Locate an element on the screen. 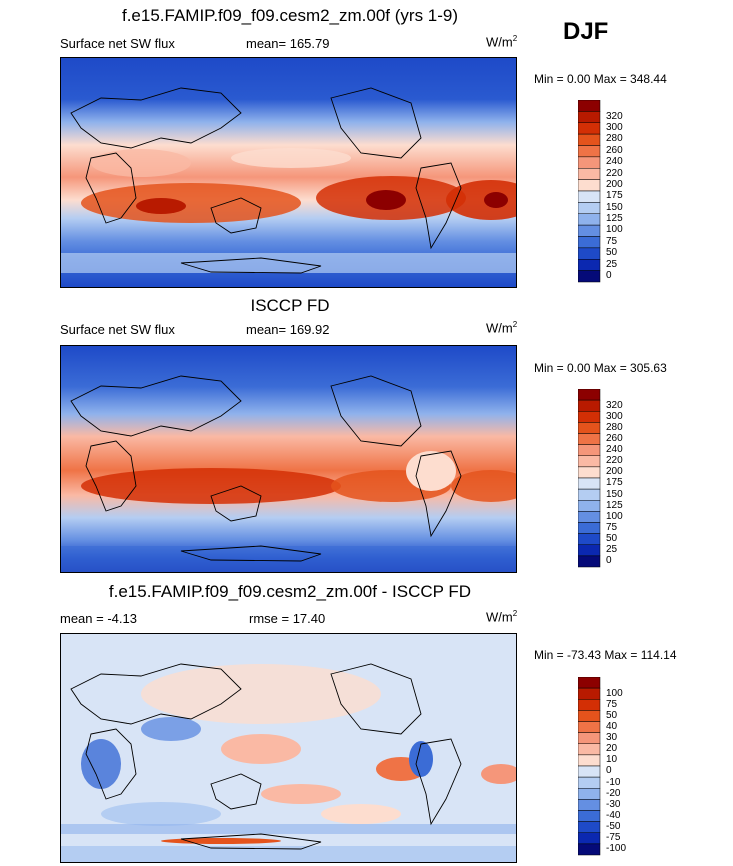 This screenshot has height=866, width=733. panel2-units: W/m2 is located at coordinates (502, 328).